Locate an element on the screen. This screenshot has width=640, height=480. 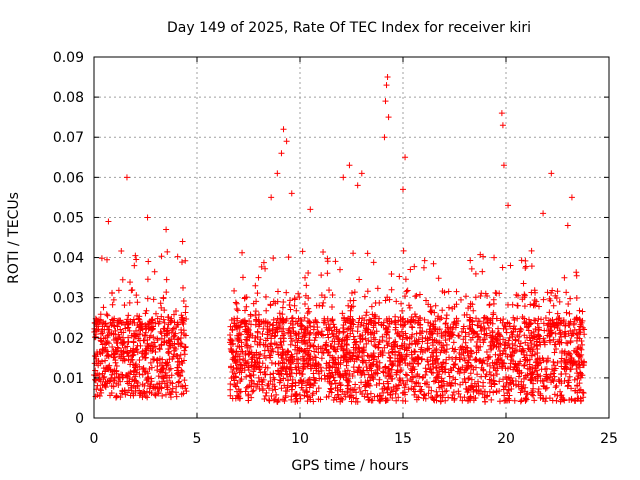
y-tick-label: 0.06 is located at coordinates (68, 178).